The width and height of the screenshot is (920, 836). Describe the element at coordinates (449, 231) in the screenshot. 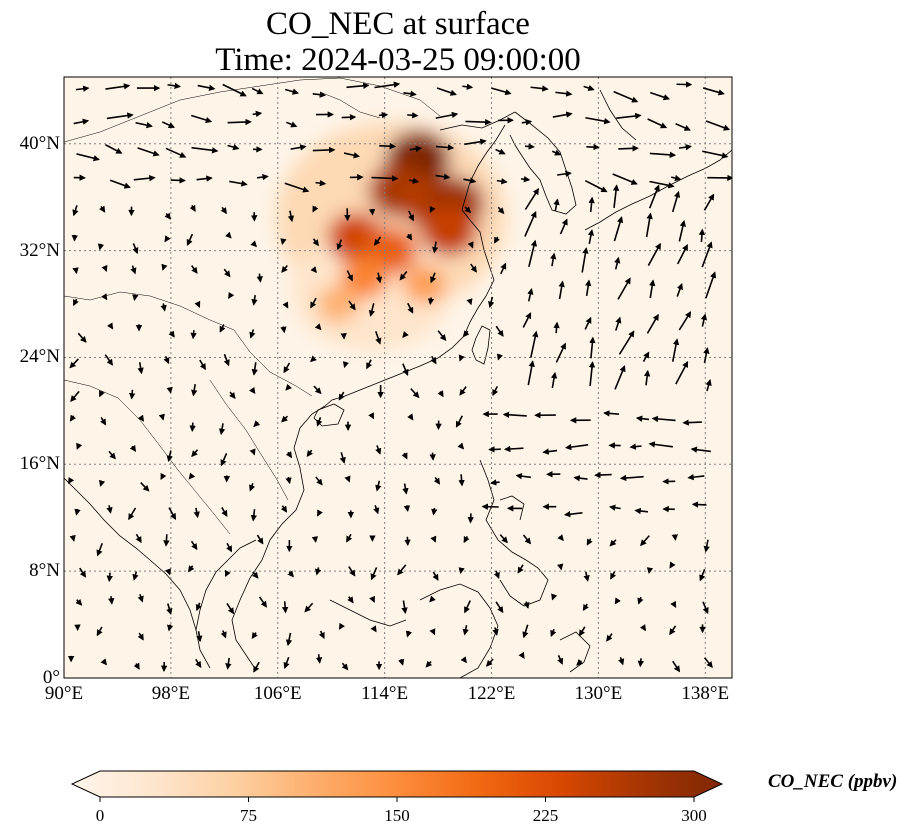

I see `plume-cell` at that location.